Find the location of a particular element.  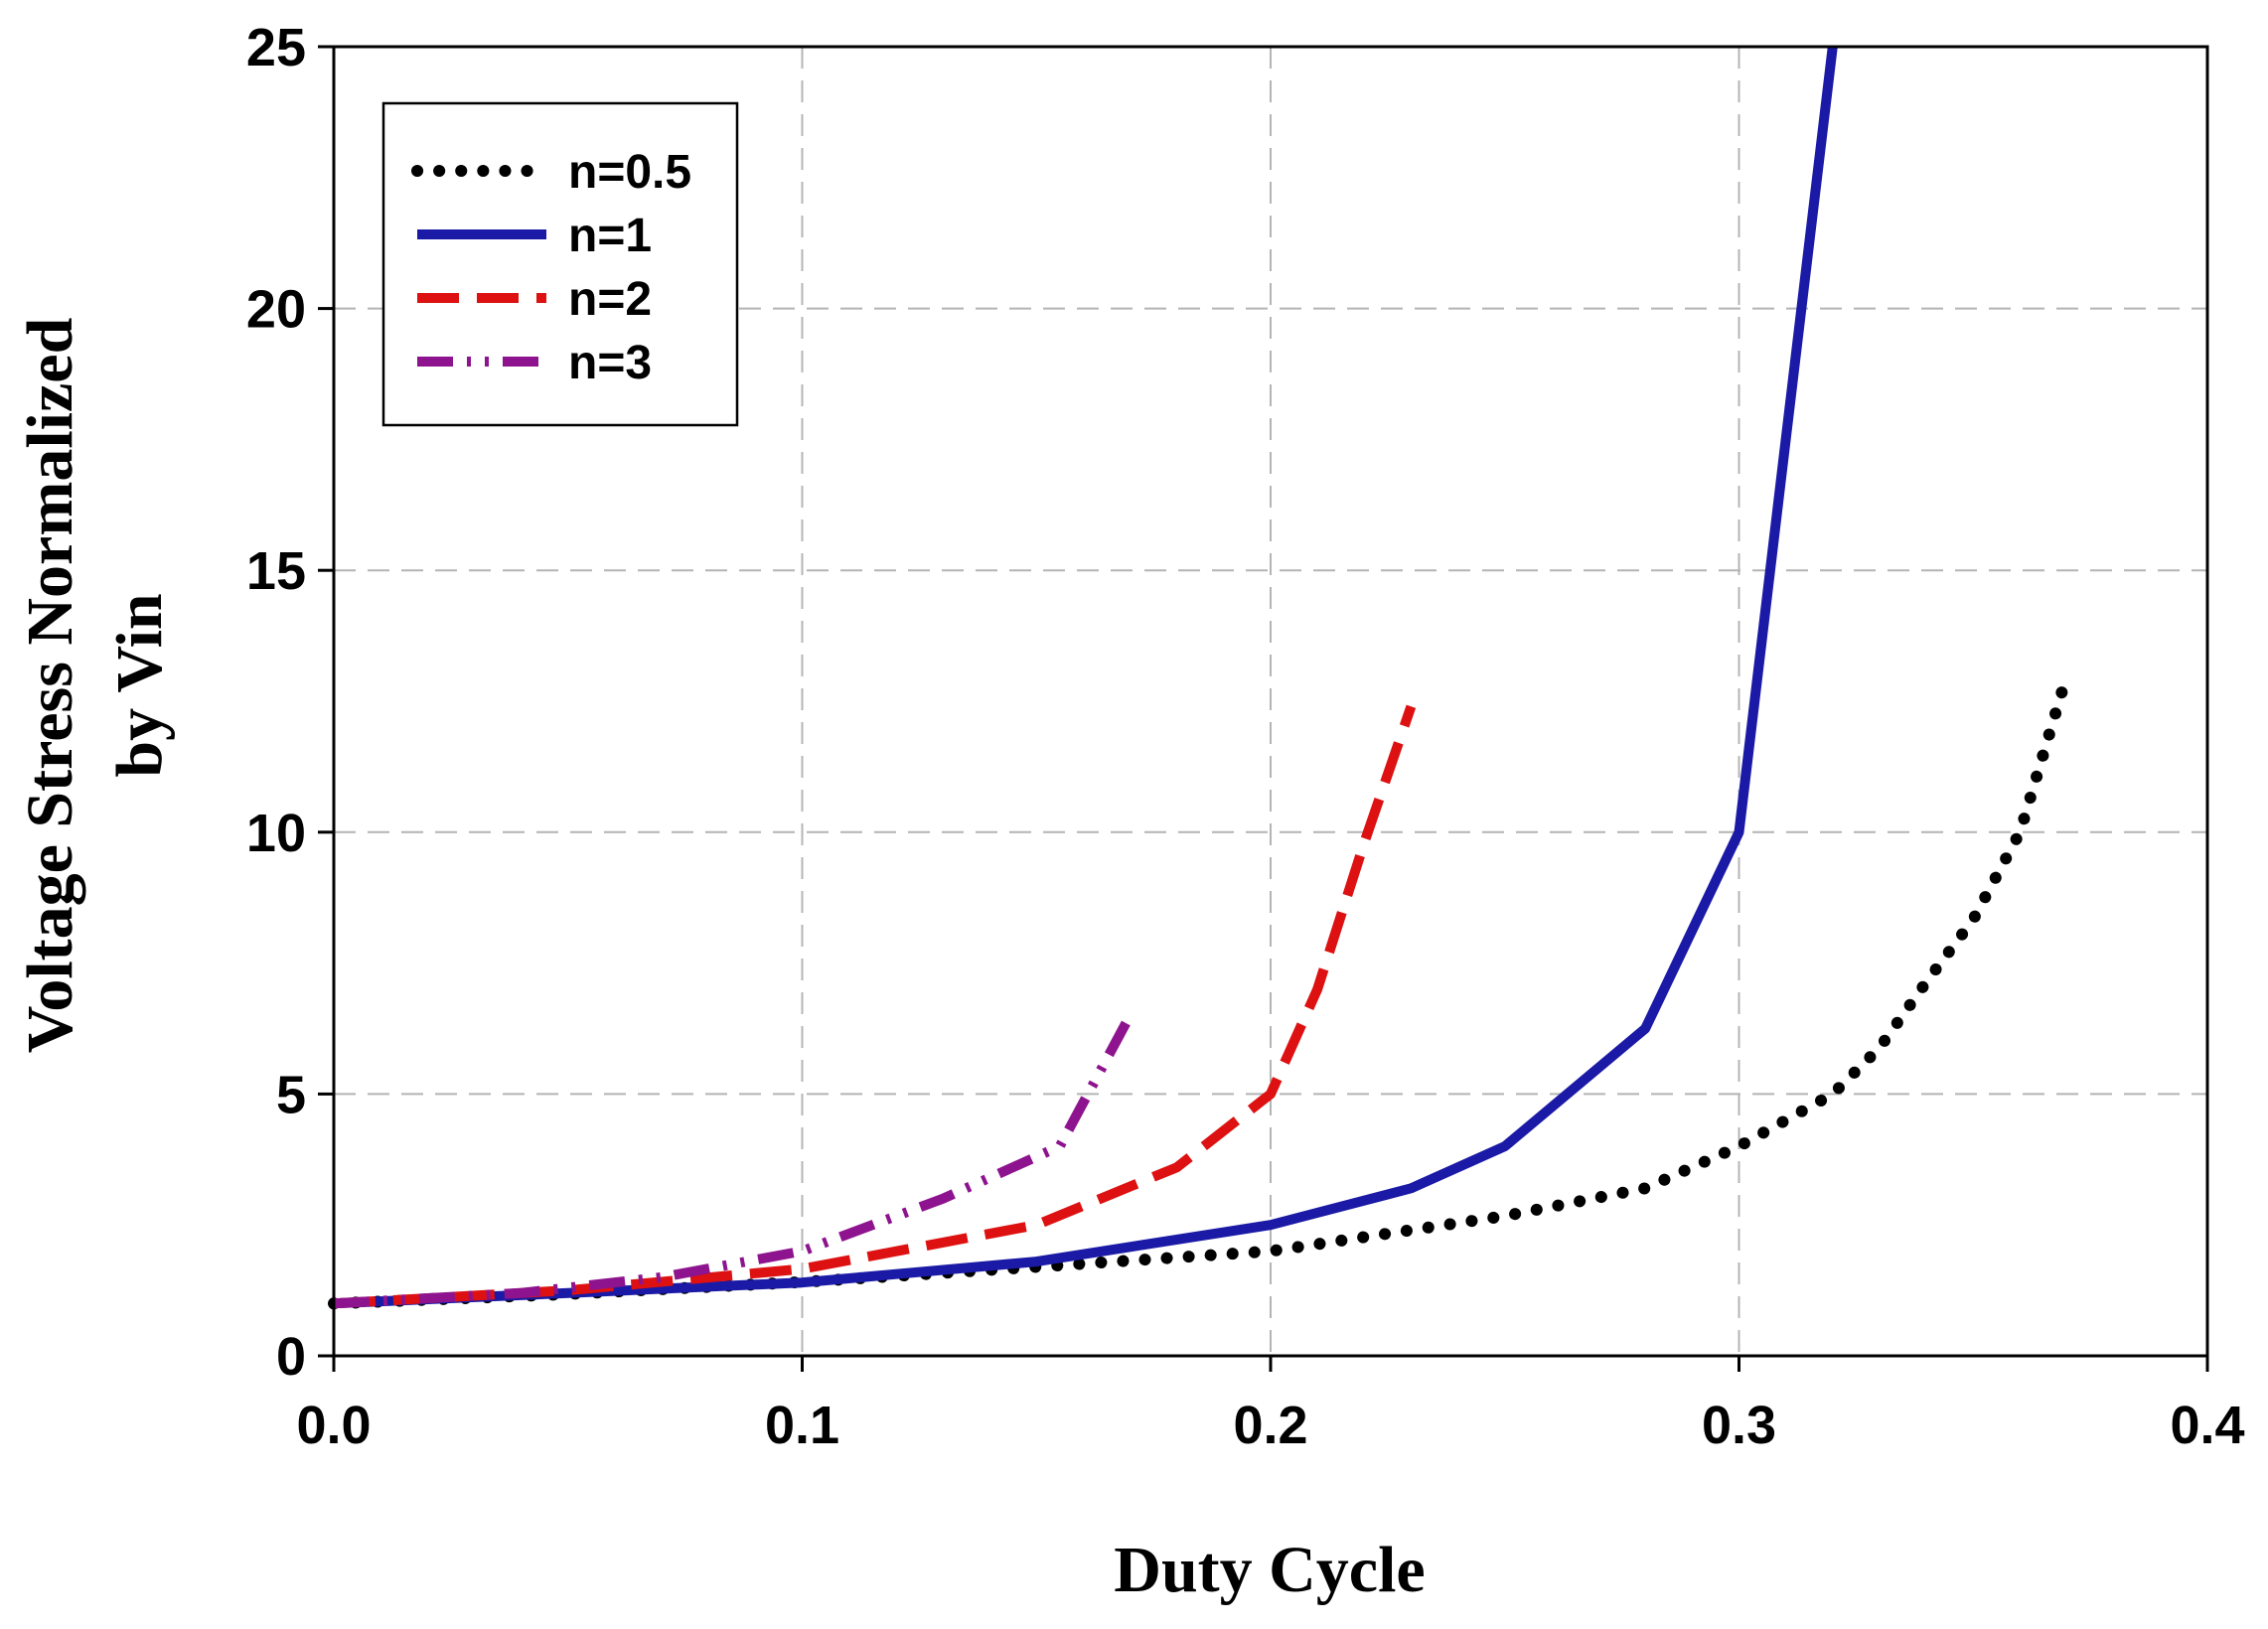

y-tick-label: 15 is located at coordinates (276, 571).